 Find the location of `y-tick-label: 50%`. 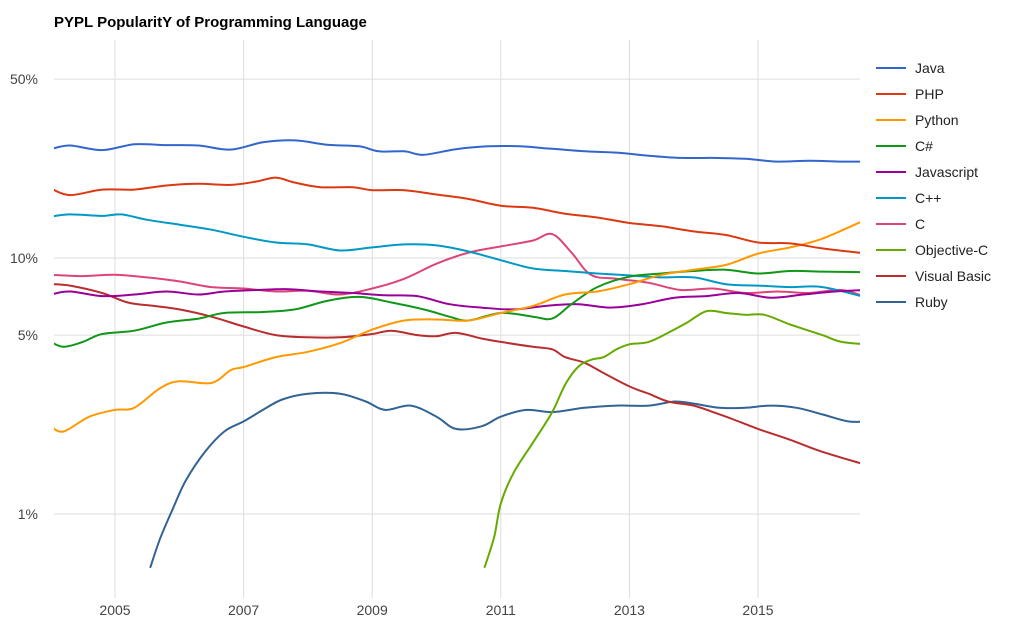

y-tick-label: 50% is located at coordinates (24, 79).